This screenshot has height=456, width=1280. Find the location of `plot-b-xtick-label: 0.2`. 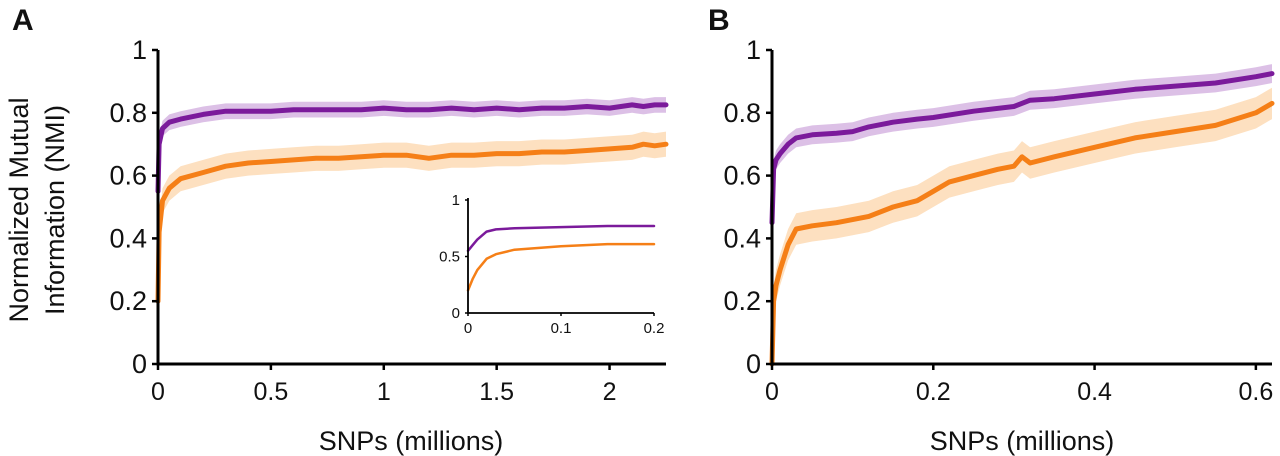

plot-b-xtick-label: 0.2 is located at coordinates (933, 392).